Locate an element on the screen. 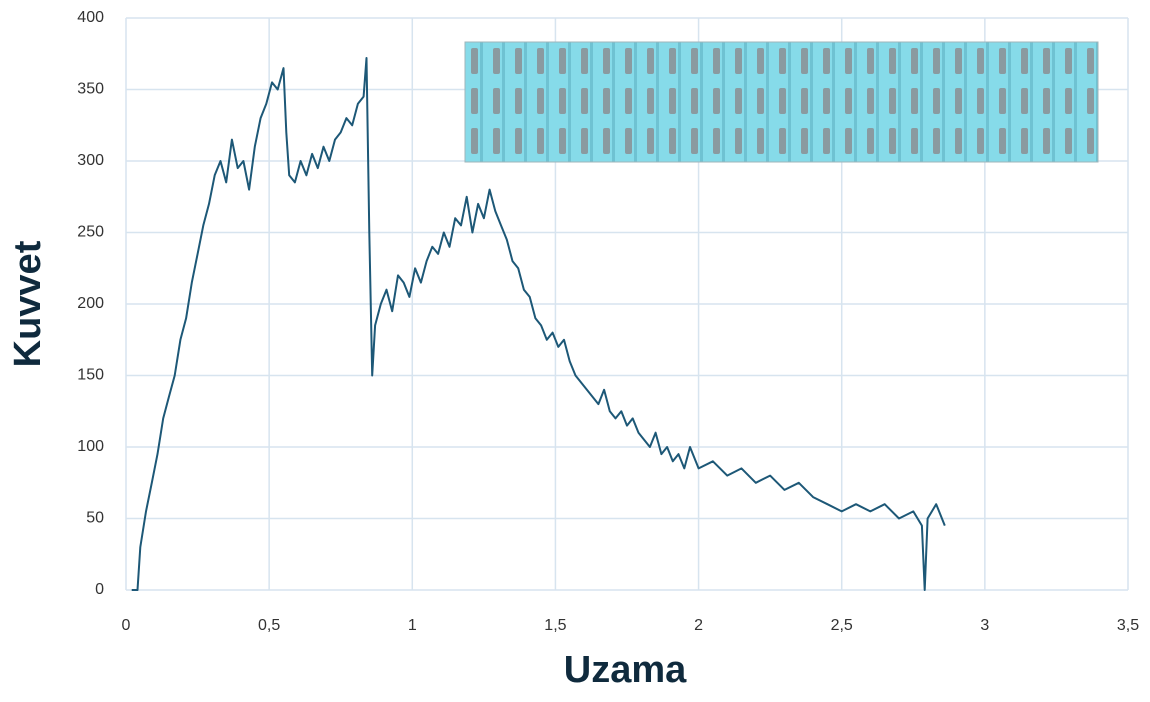 The width and height of the screenshot is (1150, 702). specimen-image is located at coordinates (781, 102).